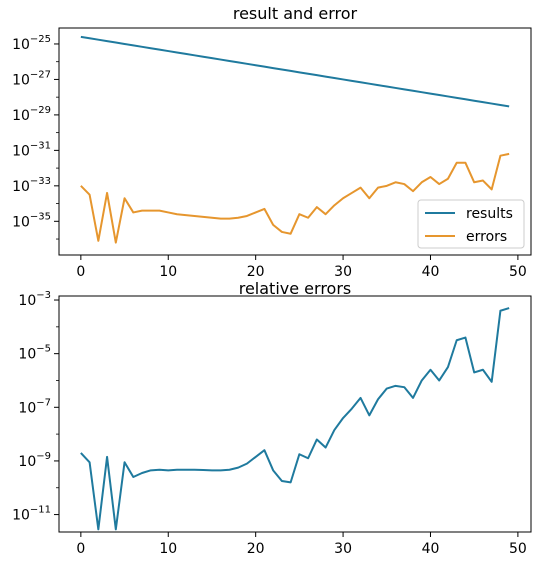 The height and width of the screenshot is (562, 540). I want to click on y-tick-label: 10⁻³⁵, so click(31, 220).